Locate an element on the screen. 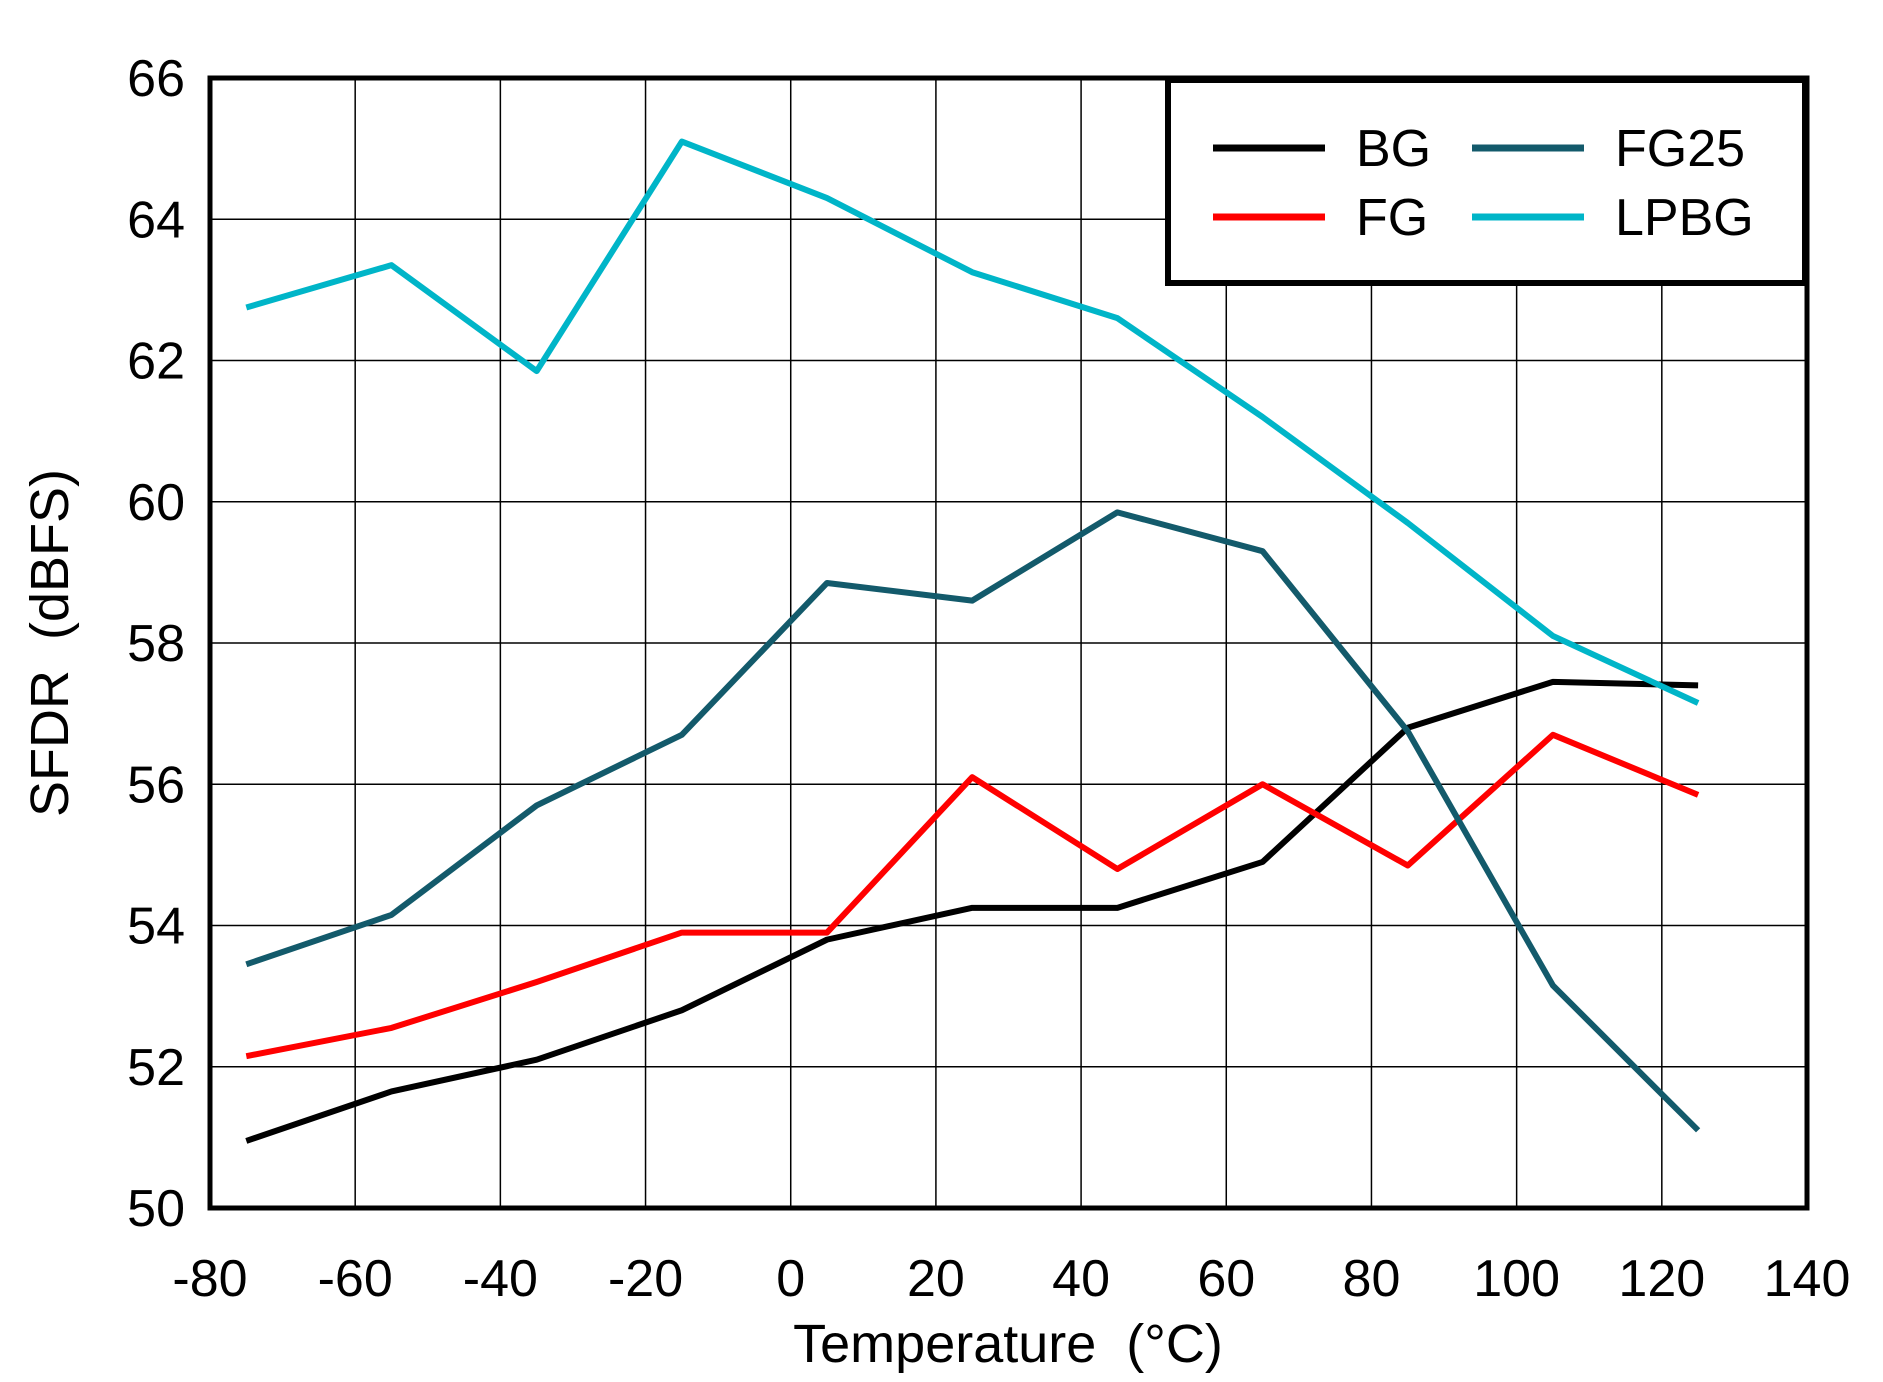 Image resolution: width=1883 pixels, height=1382 pixels. y-tick-label: 66 is located at coordinates (156, 79).